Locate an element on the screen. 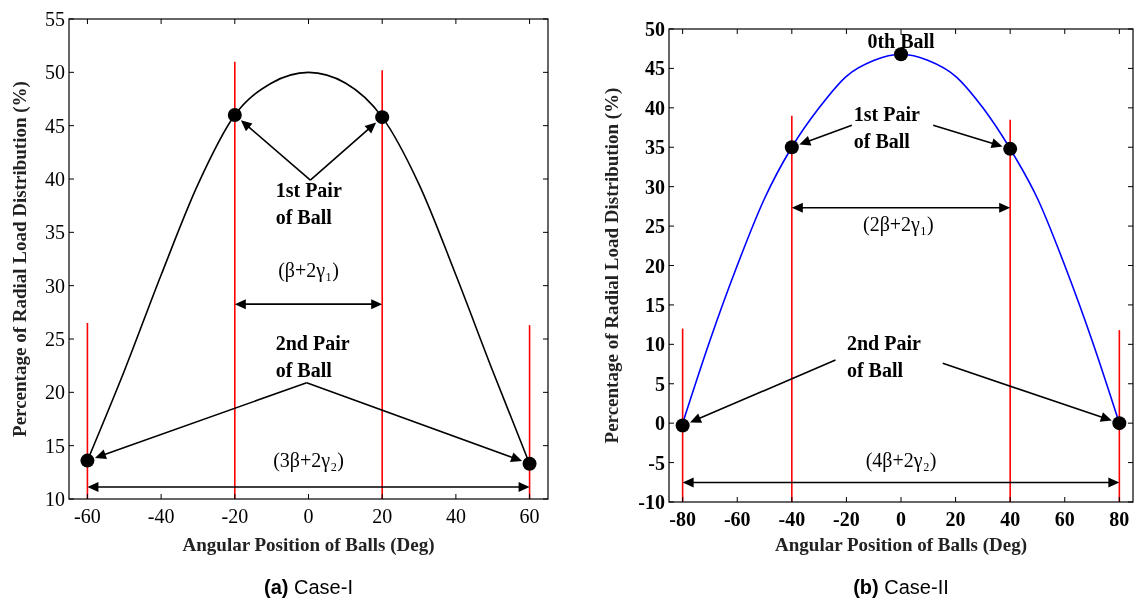 This screenshot has height=605, width=1140. annotation: (β+2γ₁) is located at coordinates (308, 271).